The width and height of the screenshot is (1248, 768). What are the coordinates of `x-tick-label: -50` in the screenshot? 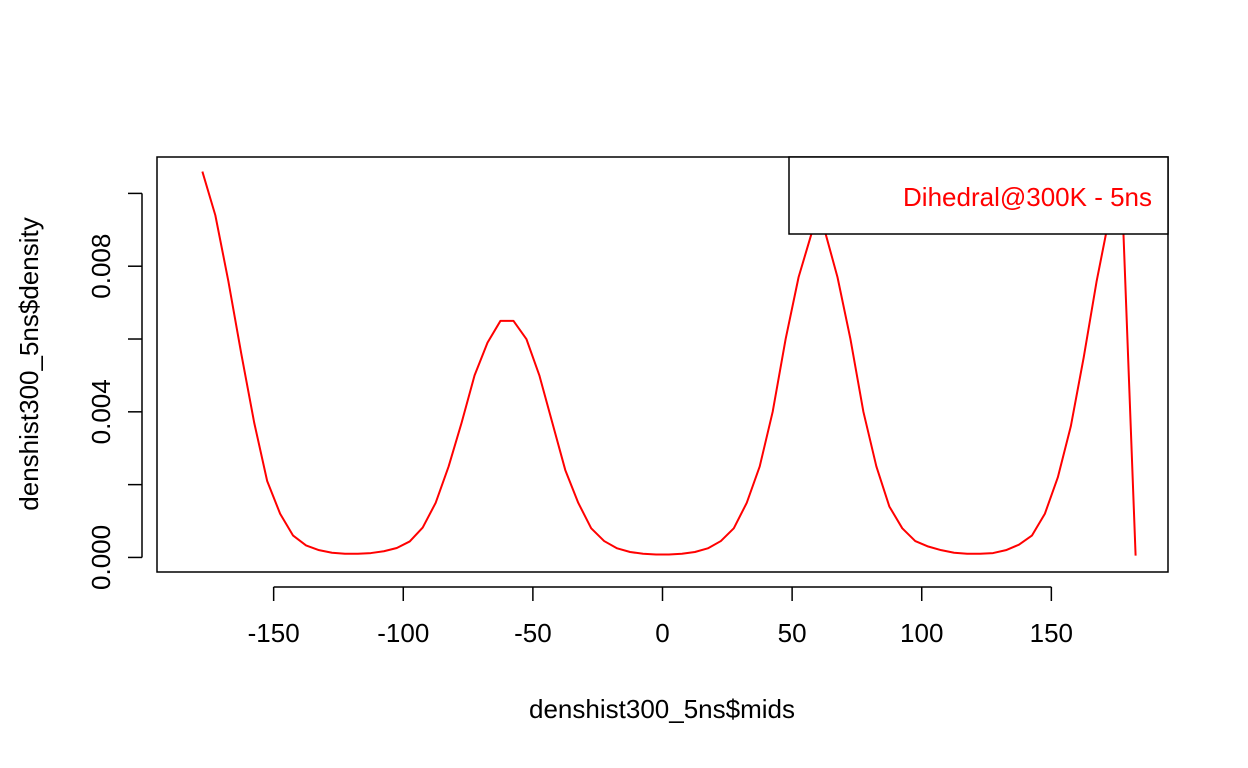 It's located at (533, 633).